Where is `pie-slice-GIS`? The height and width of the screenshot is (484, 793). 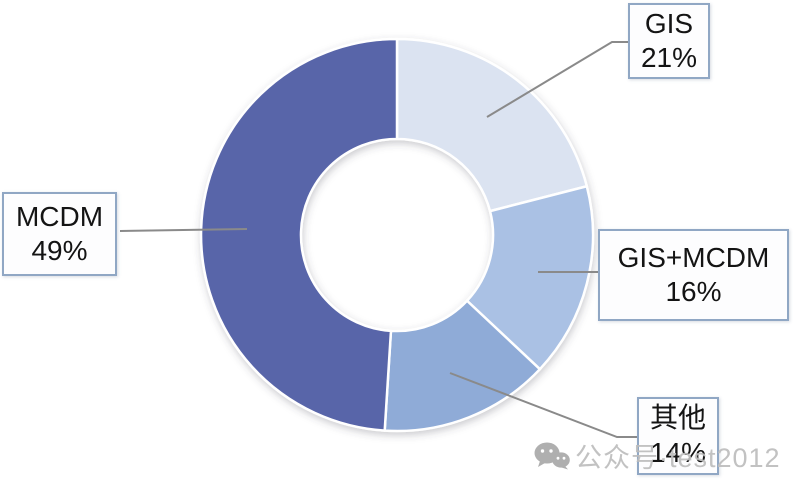 pie-slice-GIS is located at coordinates (492, 125).